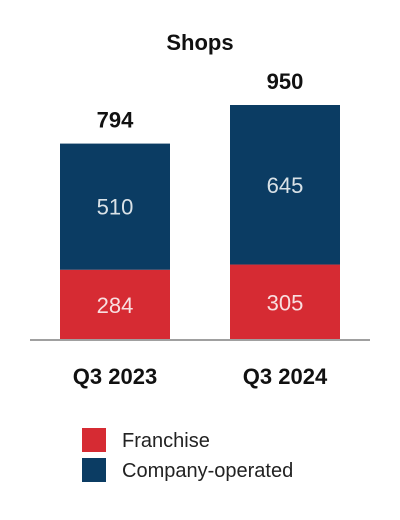 Image resolution: width=400 pixels, height=520 pixels. Describe the element at coordinates (285, 376) in the screenshot. I see `category-label: Q3 2024` at that location.